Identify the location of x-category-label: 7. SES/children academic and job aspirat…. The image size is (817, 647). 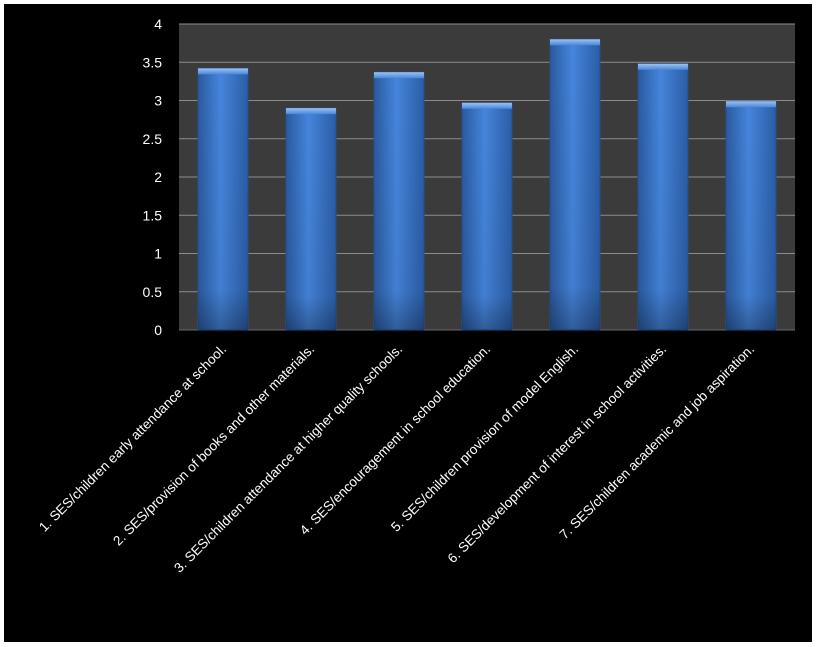
(657, 442).